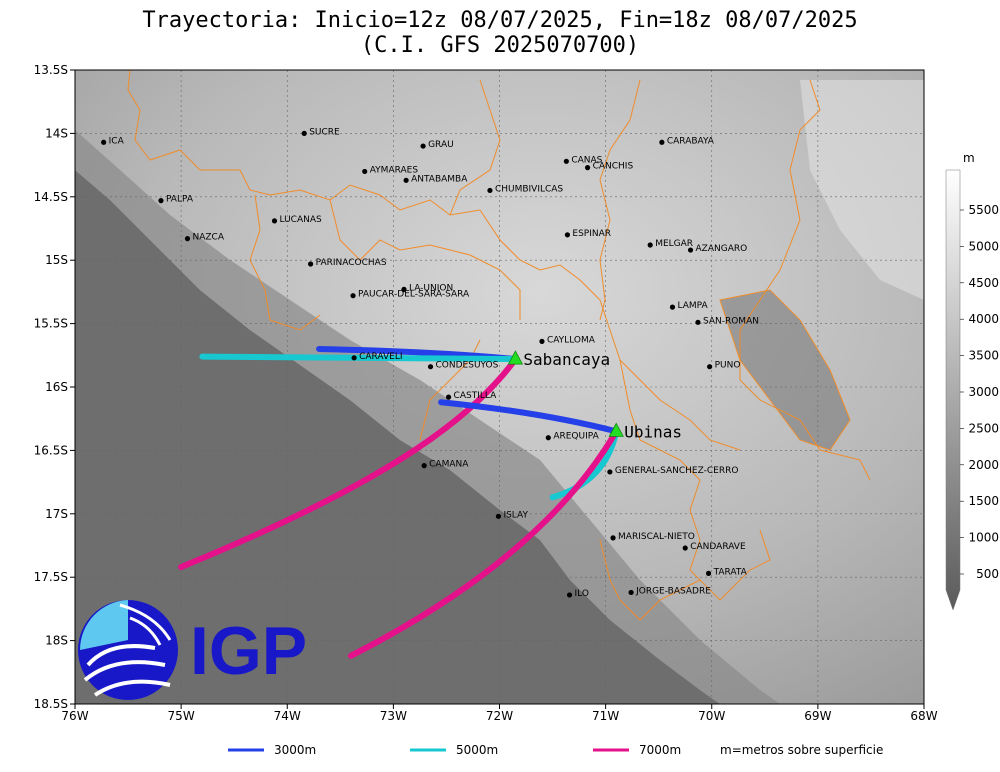 Image resolution: width=1000 pixels, height=772 pixels. I want to click on place-label: CARABAYA, so click(691, 141).